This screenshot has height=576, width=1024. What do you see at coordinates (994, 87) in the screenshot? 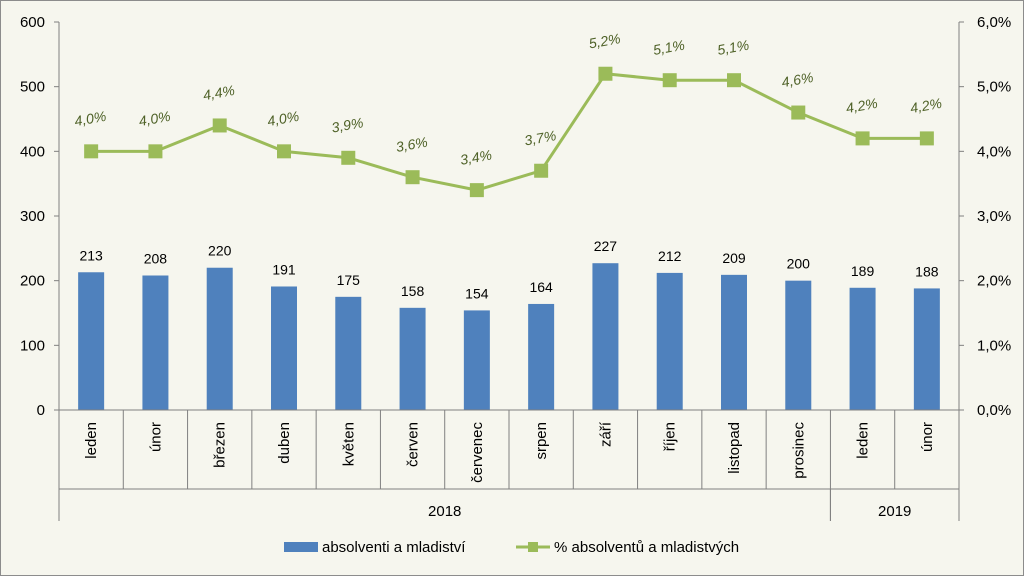
I see `y-right-tick-label: 5,0%` at bounding box center [994, 87].